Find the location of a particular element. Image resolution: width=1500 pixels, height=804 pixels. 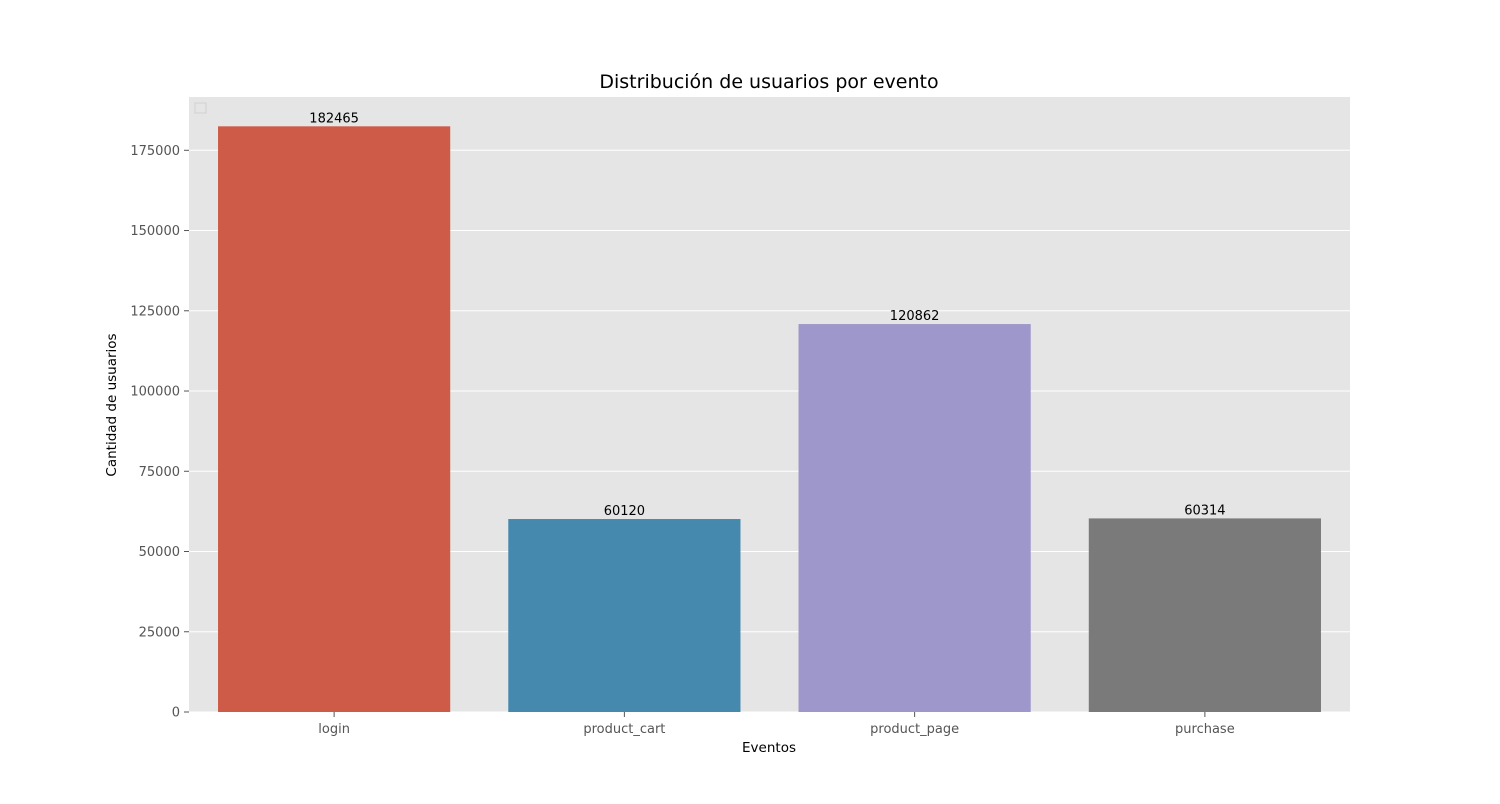

x-tick-label: product_cart is located at coordinates (624, 729).